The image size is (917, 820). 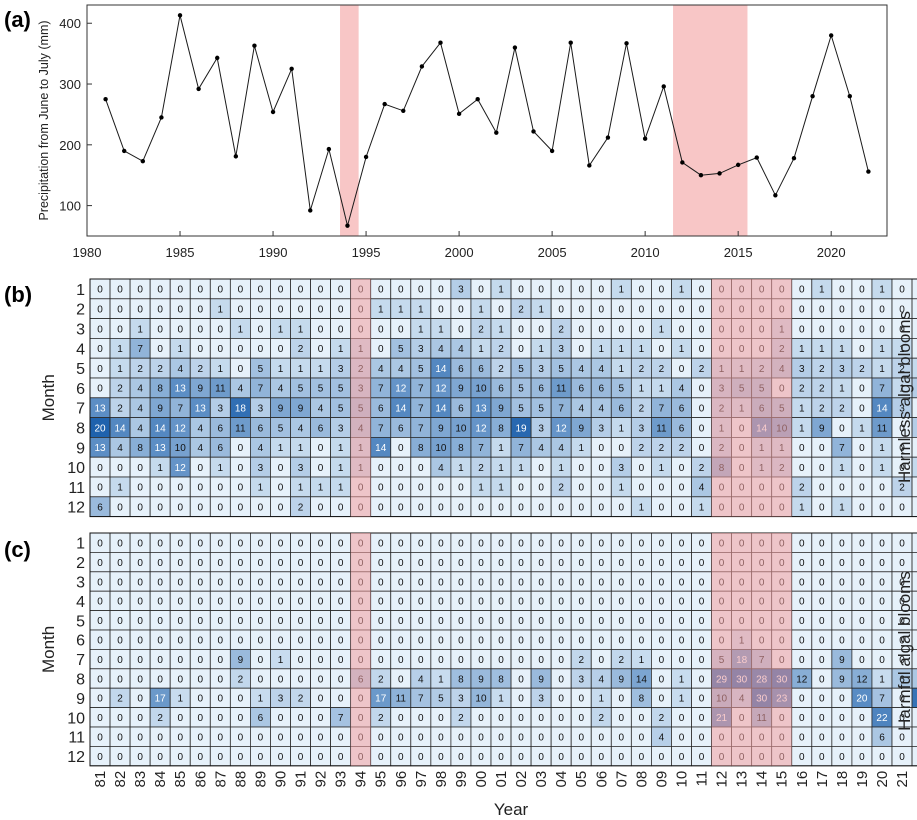 I want to click on side-label-b: Harmless algal blooms, so click(x=904, y=397).